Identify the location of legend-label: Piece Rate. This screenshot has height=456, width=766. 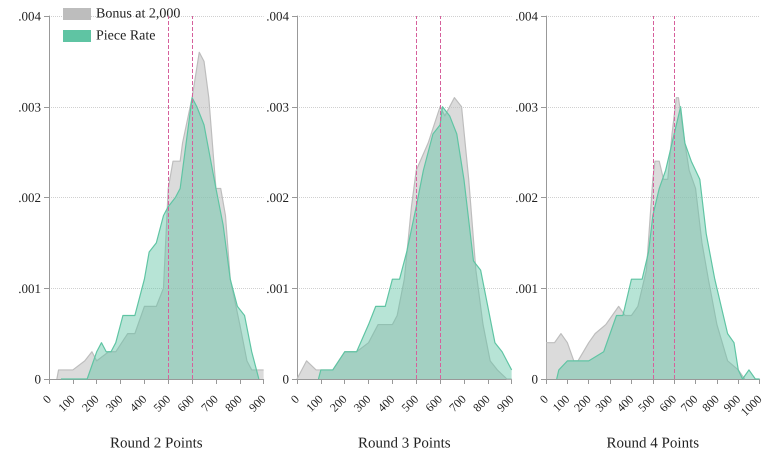
(126, 36).